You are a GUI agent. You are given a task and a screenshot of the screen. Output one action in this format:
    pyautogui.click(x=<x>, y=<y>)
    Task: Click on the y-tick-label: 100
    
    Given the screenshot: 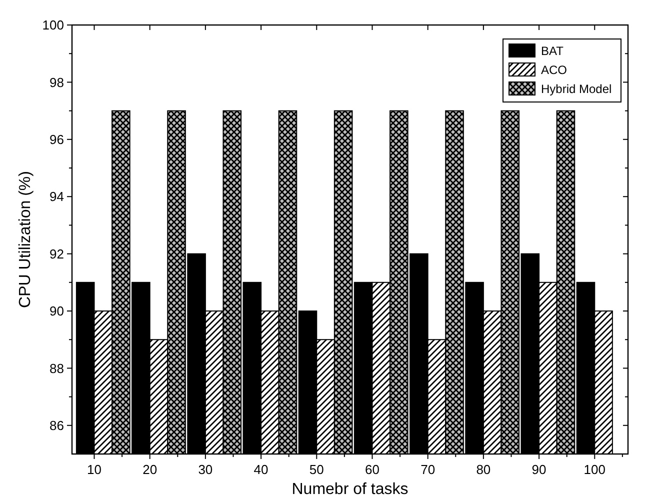 What is the action you would take?
    pyautogui.click(x=53, y=25)
    